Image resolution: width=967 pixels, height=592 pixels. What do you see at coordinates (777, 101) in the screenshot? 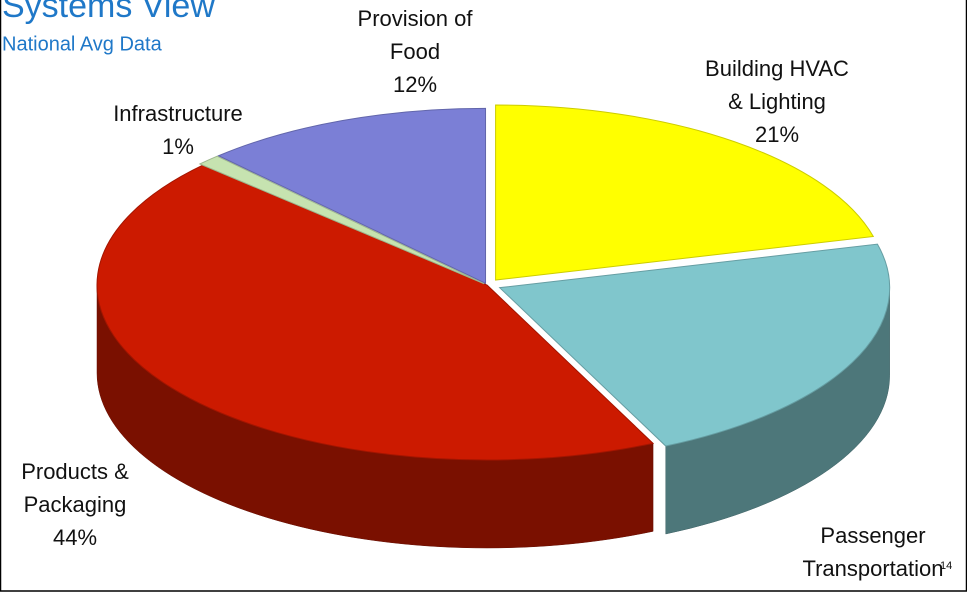
I see `slice-label-line: & Lighting` at bounding box center [777, 101].